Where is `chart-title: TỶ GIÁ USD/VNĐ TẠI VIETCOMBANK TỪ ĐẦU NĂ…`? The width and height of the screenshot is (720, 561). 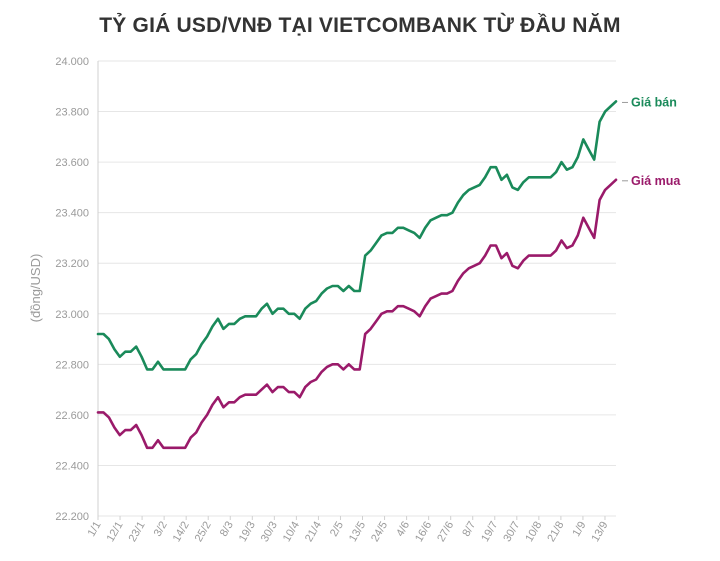
chart-title: TỶ GIÁ USD/VNĐ TẠI VIETCOMBANK TỪ ĐẦU NĂ… is located at coordinates (360, 25).